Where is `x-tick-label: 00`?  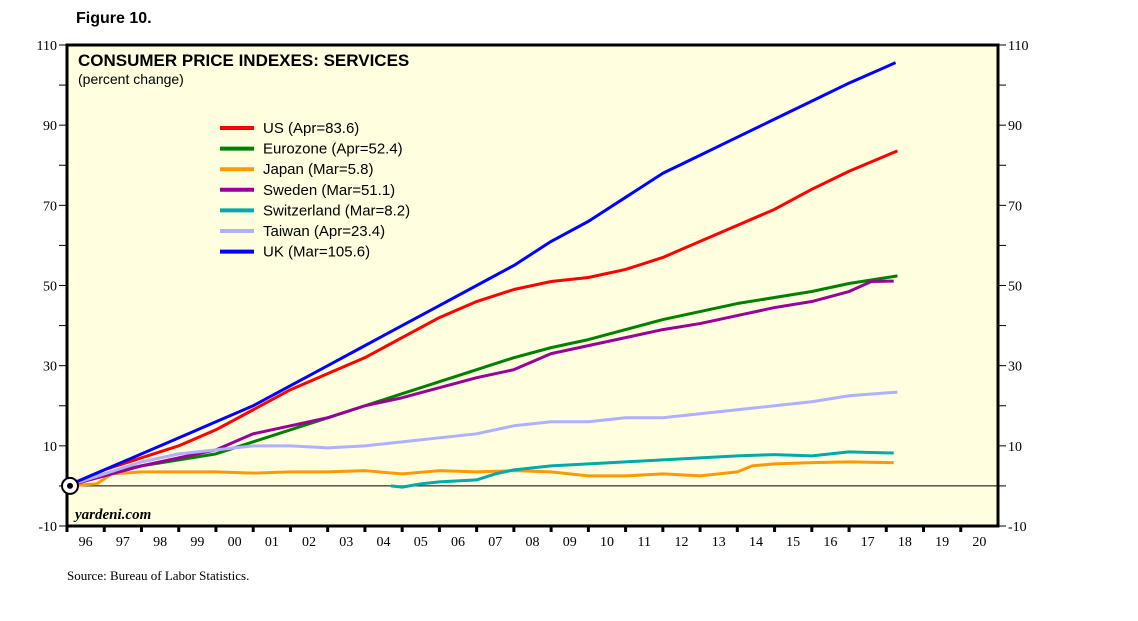 x-tick-label: 00 is located at coordinates (235, 542).